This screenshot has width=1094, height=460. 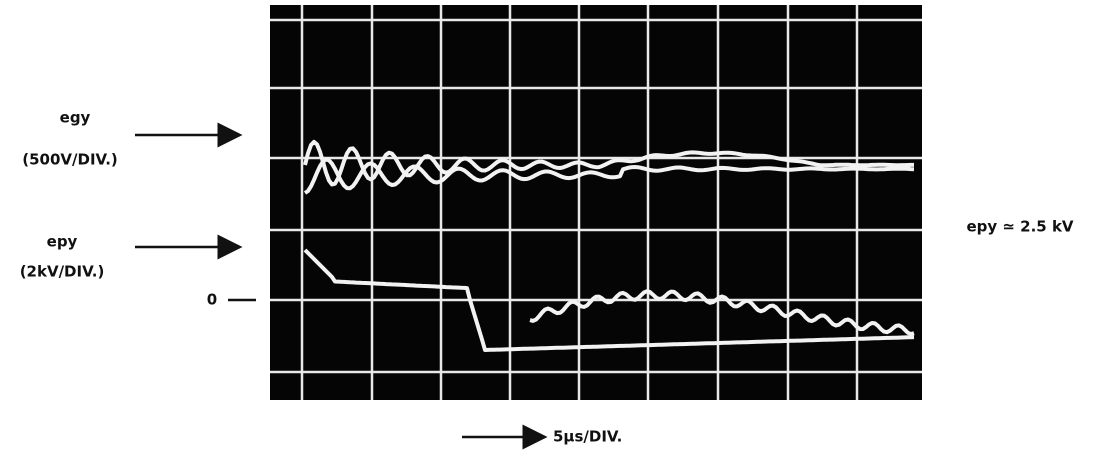 I want to click on time-base: 5μs/DIV., so click(x=587, y=437).